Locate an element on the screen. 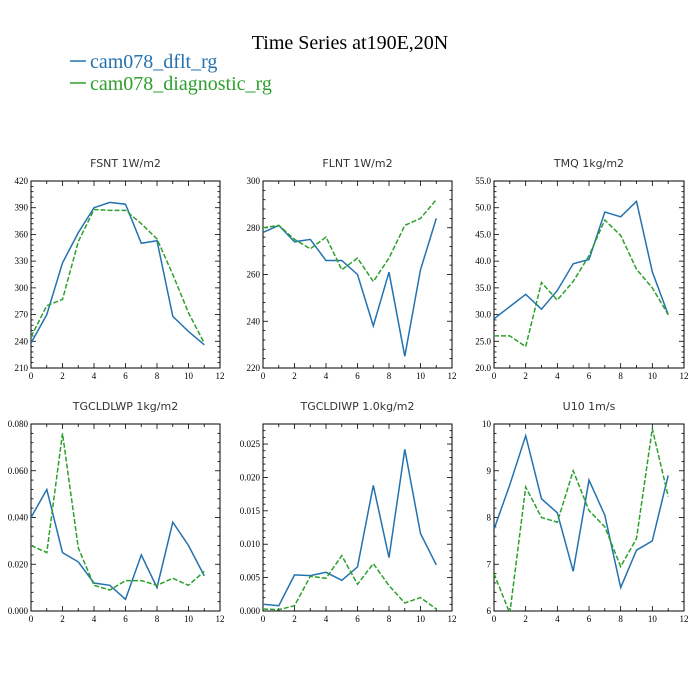 The height and width of the screenshot is (700, 700). y-tick-label: 0.005 is located at coordinates (250, 578).